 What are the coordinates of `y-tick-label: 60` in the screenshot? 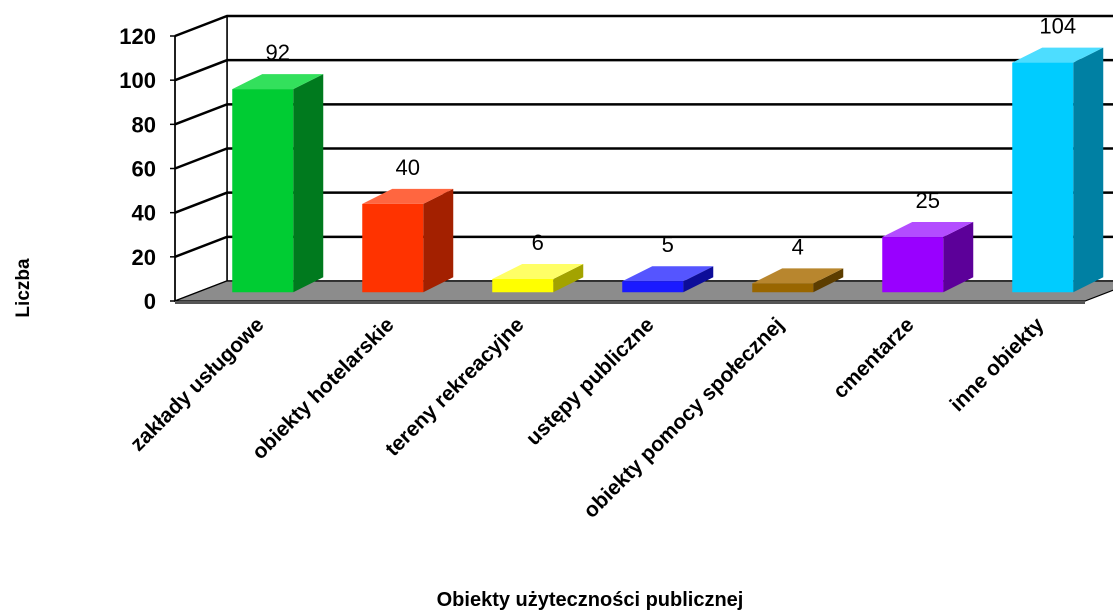 It's located at (144, 169).